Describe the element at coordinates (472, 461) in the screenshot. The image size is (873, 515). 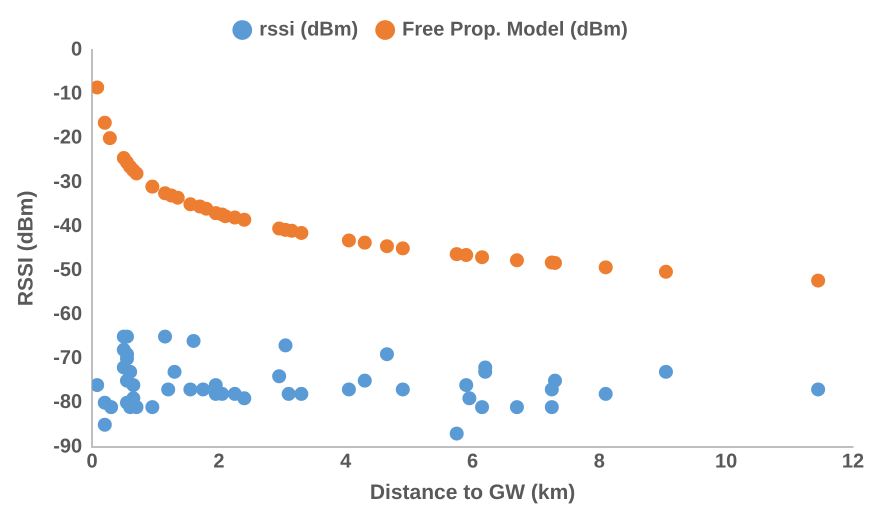
I see `x-tick-label: 6` at that location.